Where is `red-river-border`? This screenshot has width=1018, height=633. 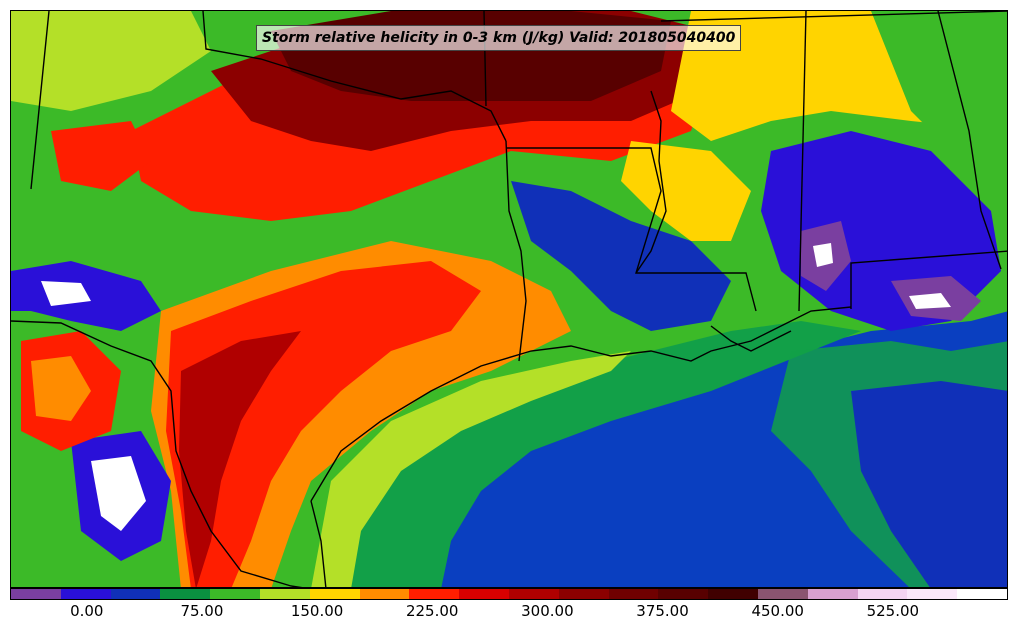
red-river-border is located at coordinates (516, 251).